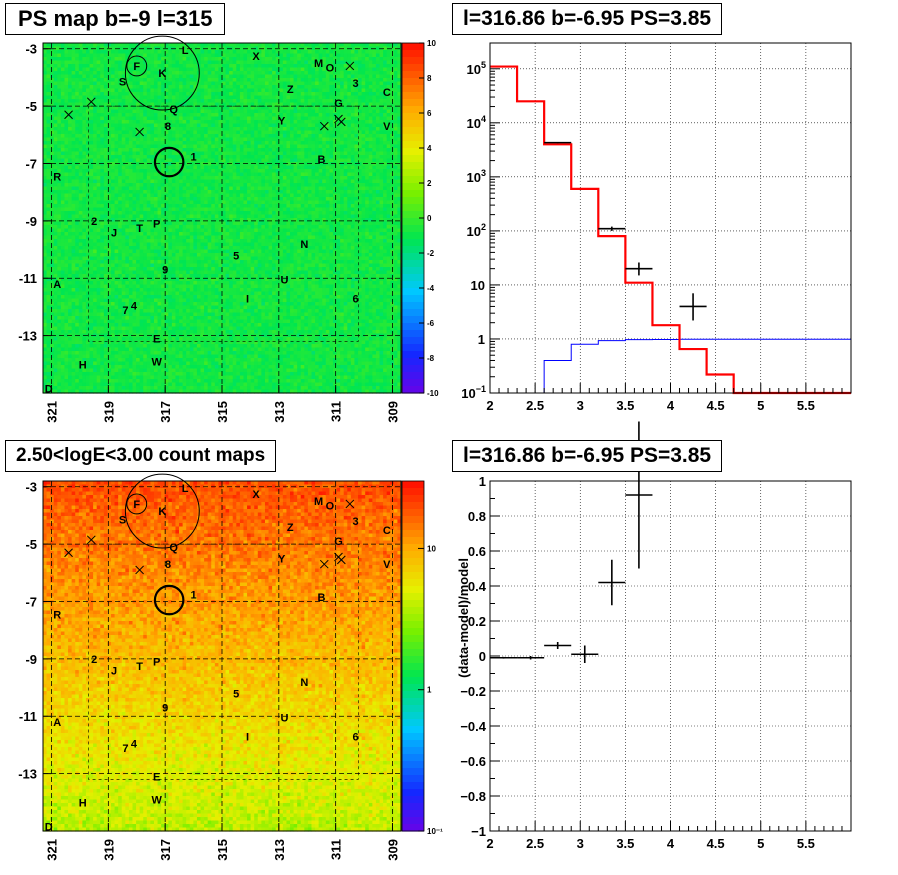 This screenshot has width=898, height=875. What do you see at coordinates (716, 405) in the screenshot?
I see `spectrum-x-tick-label: 4.5` at bounding box center [716, 405].